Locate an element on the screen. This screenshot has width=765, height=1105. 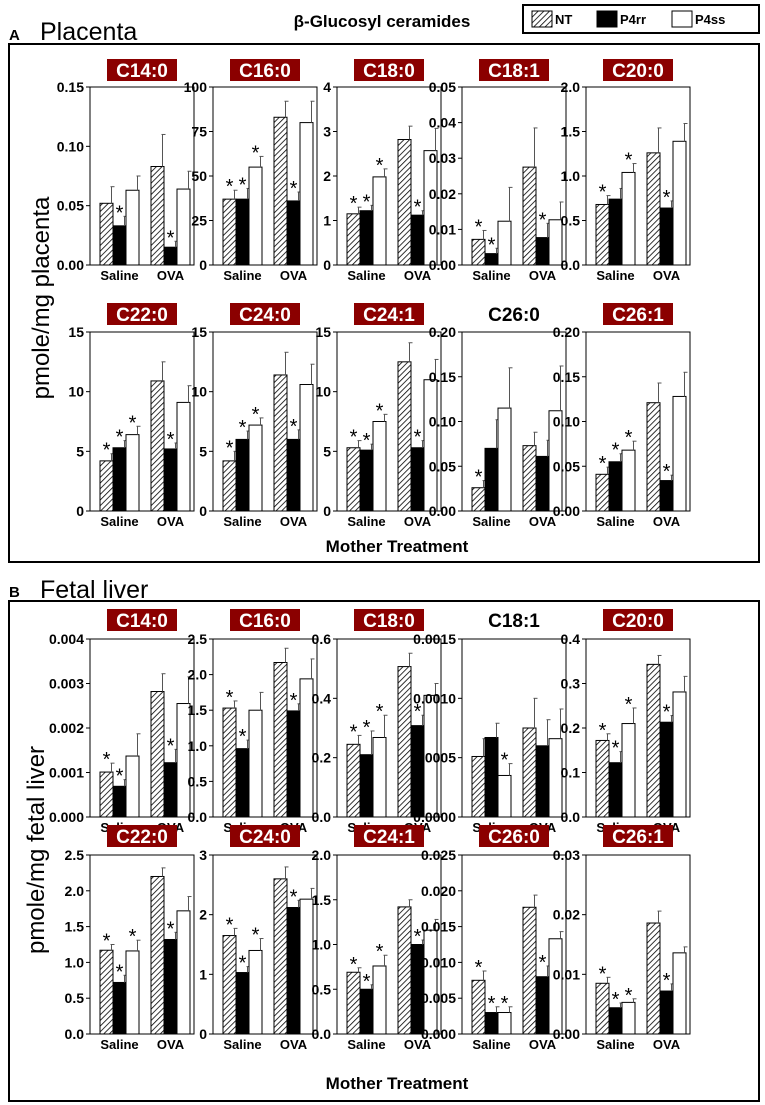
sig-star-c24-0-saline-nt: * is located at coordinates (230, 925).